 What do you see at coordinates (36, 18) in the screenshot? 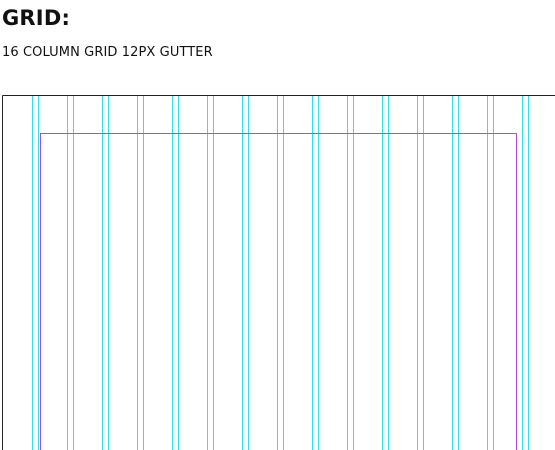
I see `page-title: GRID:` at bounding box center [36, 18].